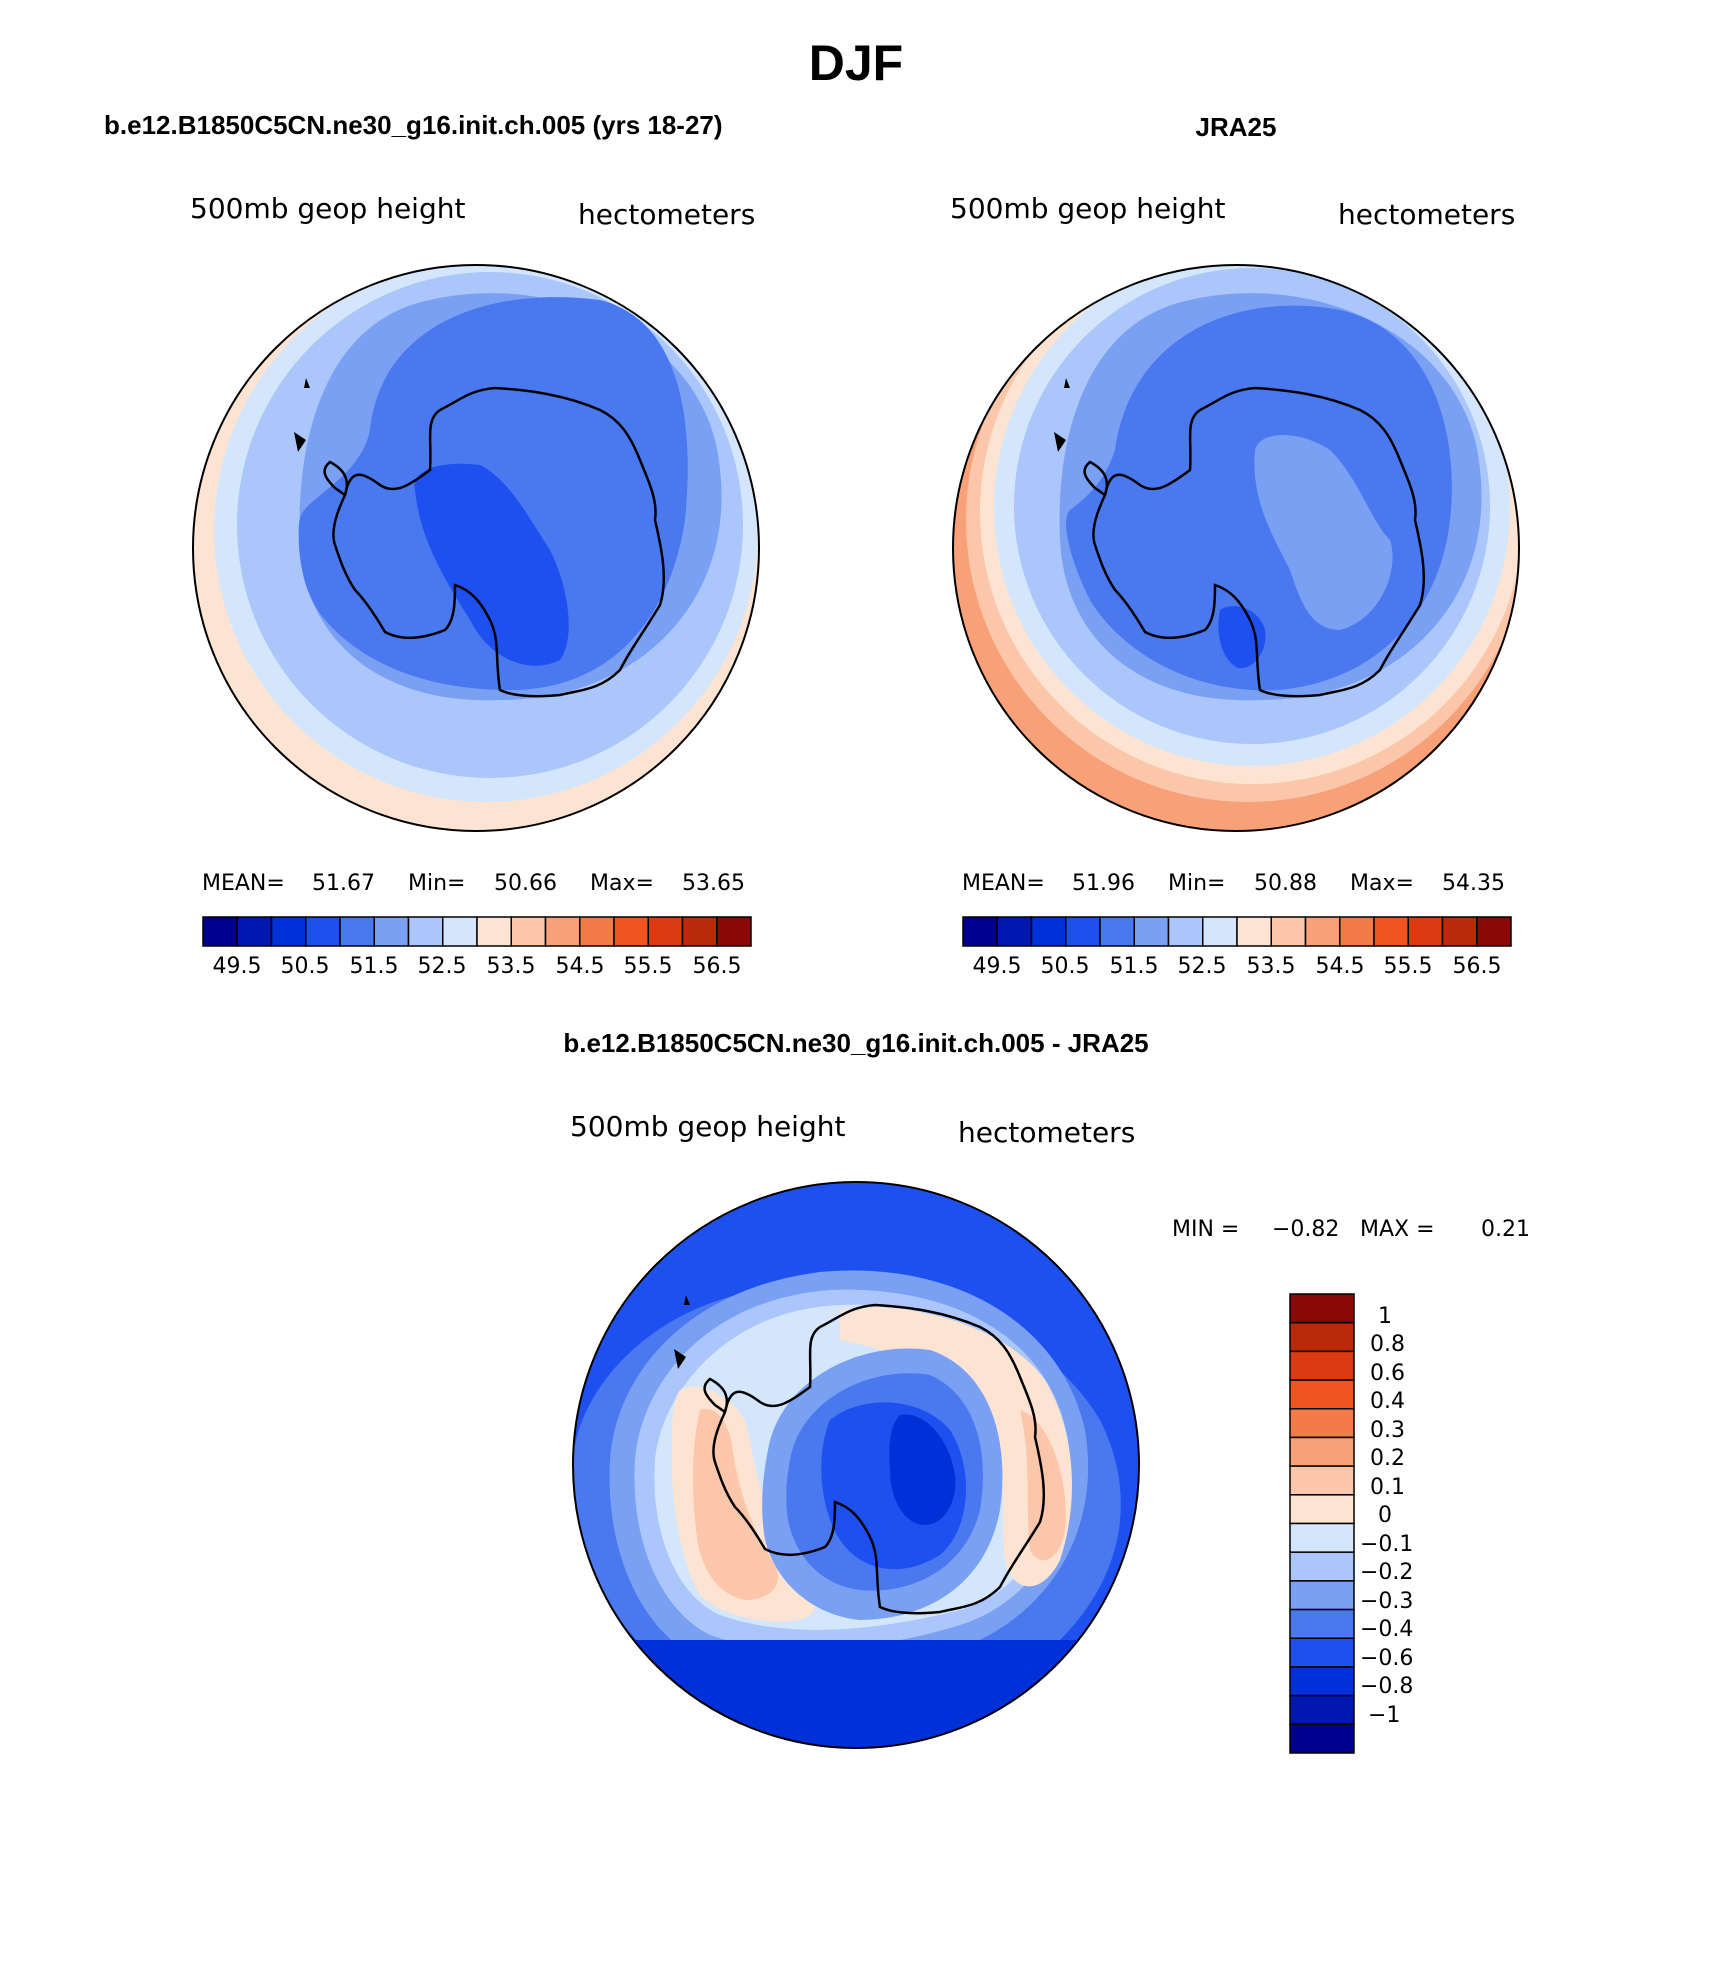 This screenshot has width=1710, height=1963. I want to click on panel-diff-colorbar-label: 0.4, so click(1387, 1401).